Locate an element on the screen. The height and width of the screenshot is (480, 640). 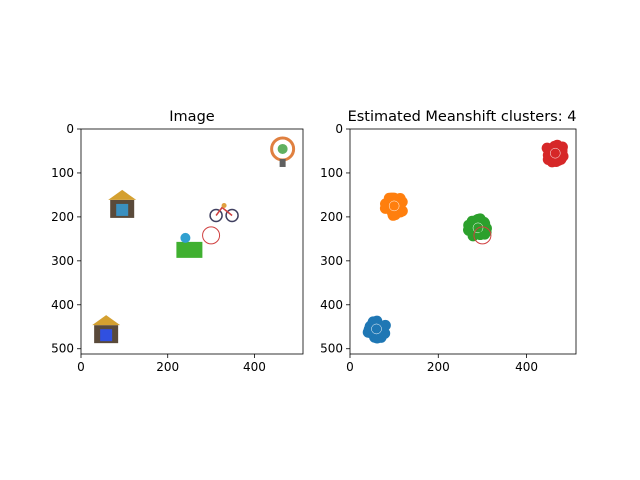
bike-wheel-rear is located at coordinates (216, 215).